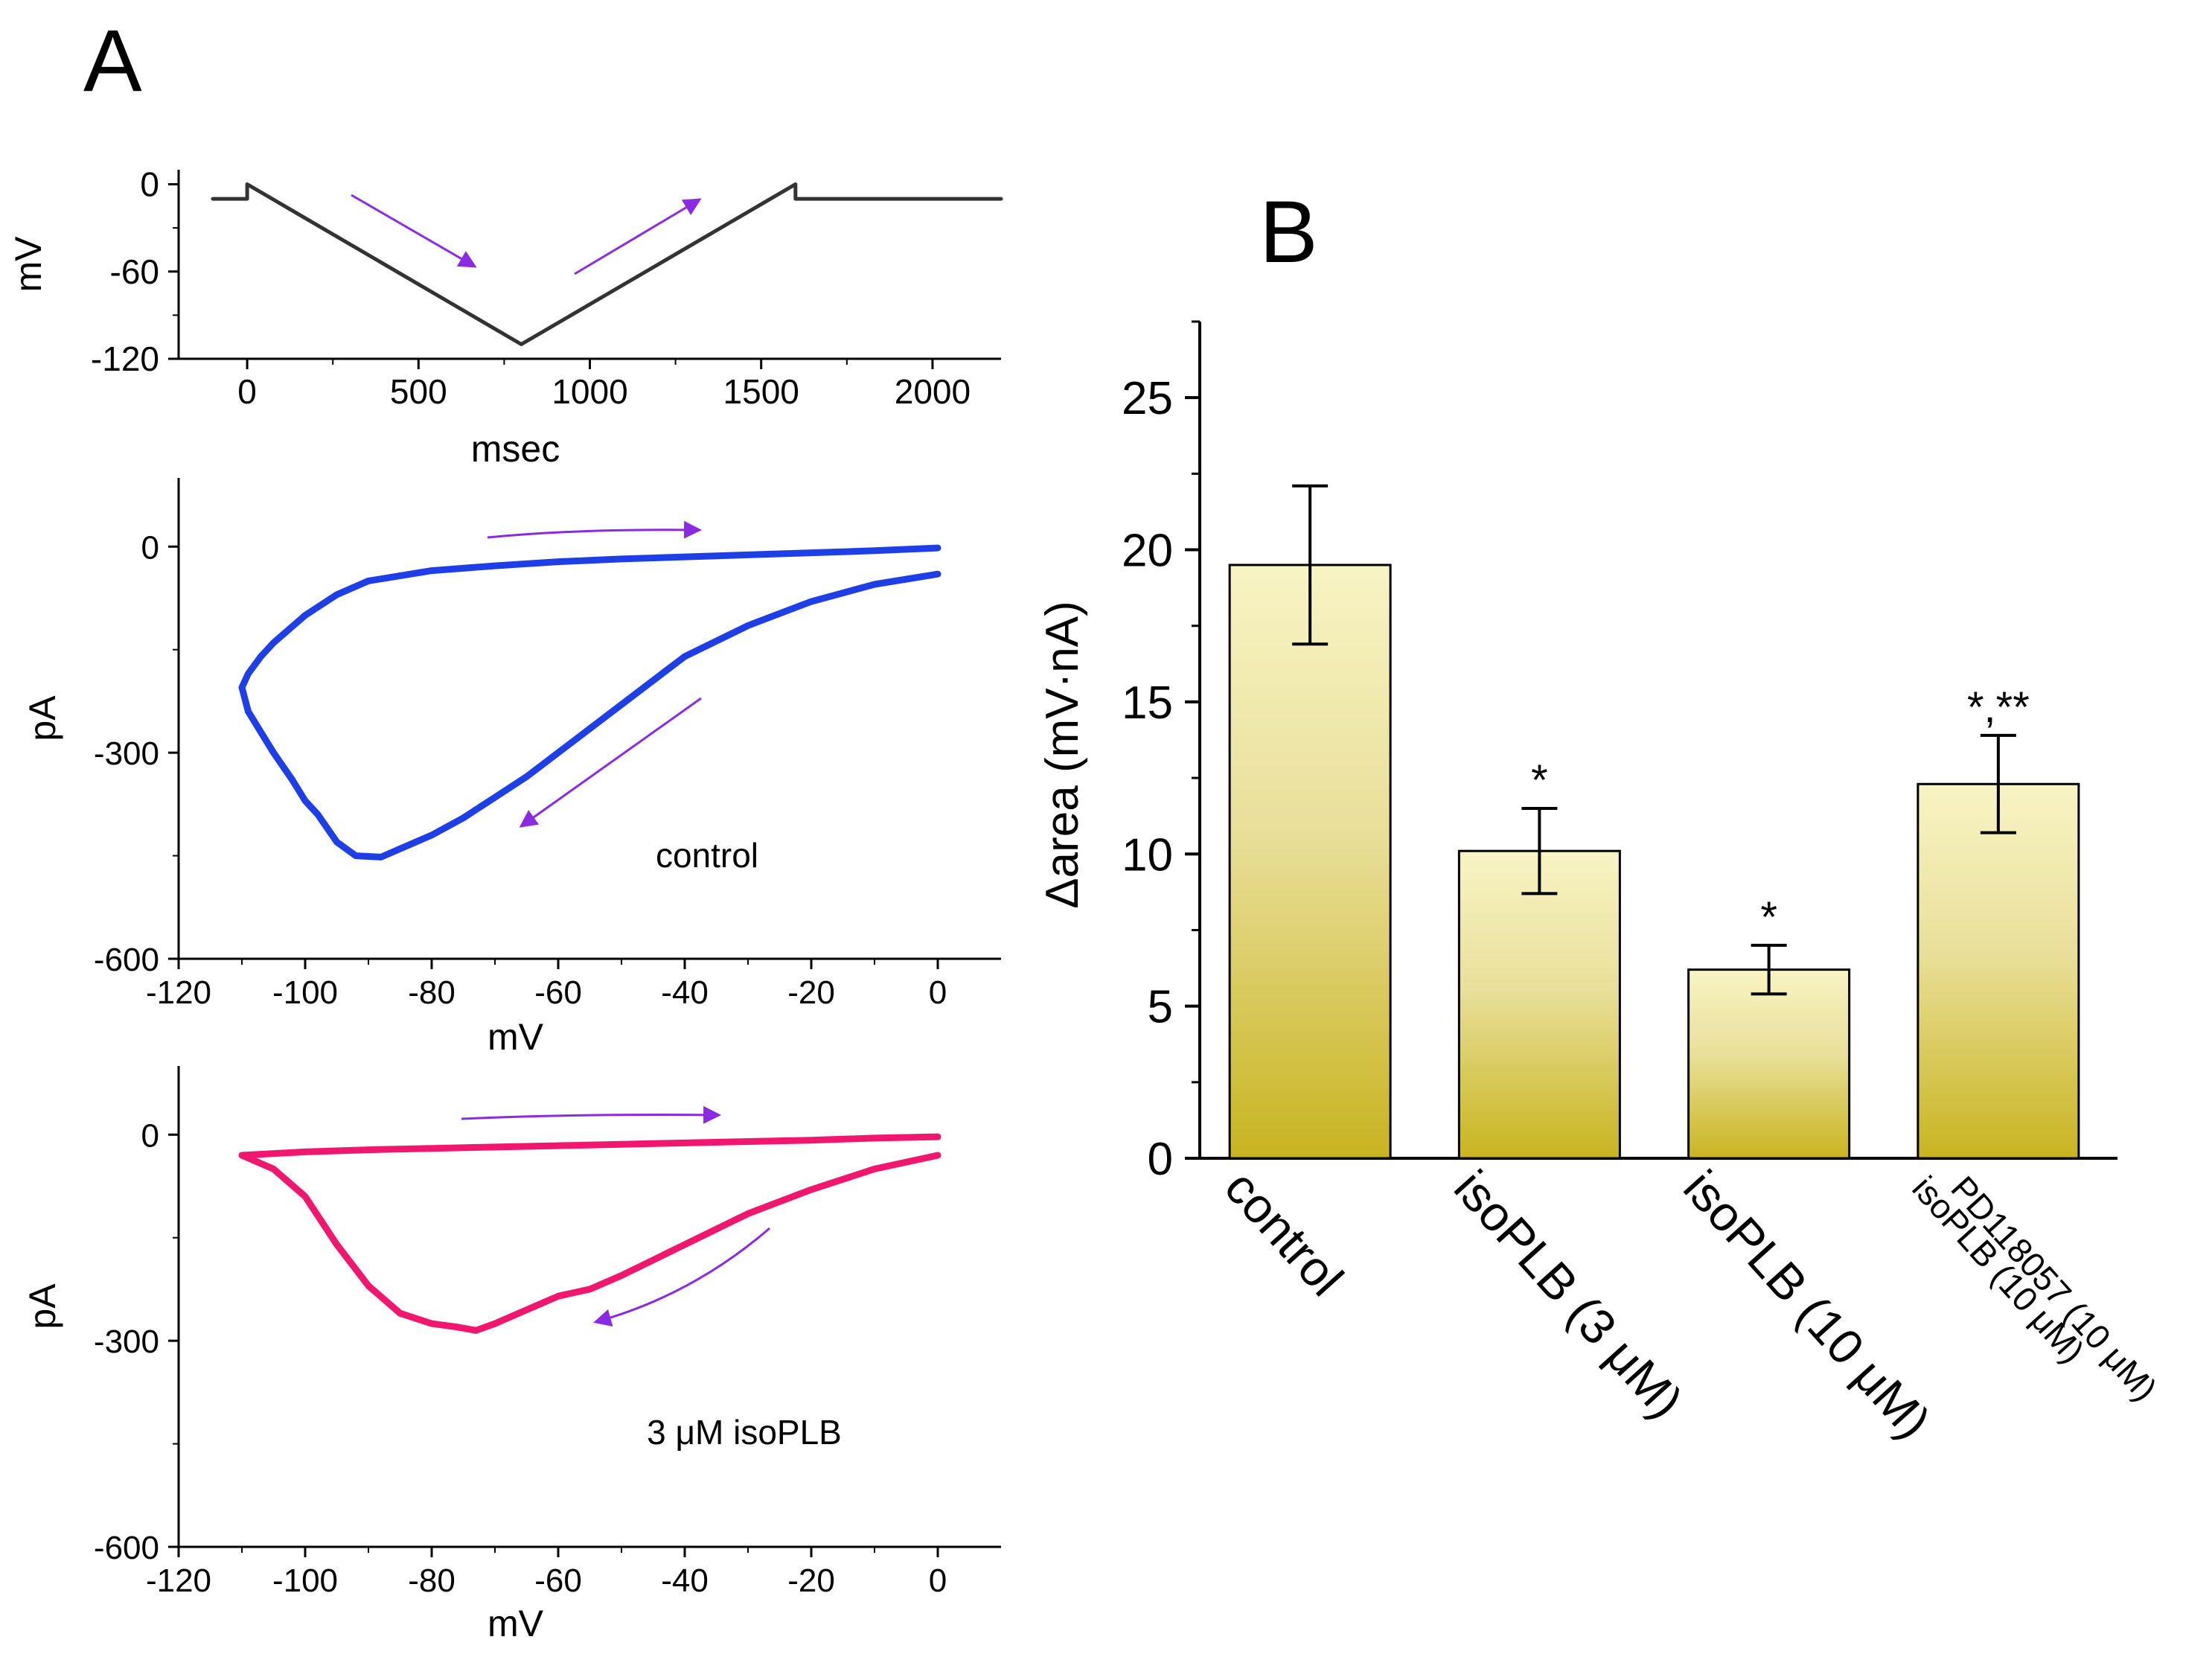  Describe the element at coordinates (638, 237) in the screenshot. I see `arrow-protocol-up` at that location.